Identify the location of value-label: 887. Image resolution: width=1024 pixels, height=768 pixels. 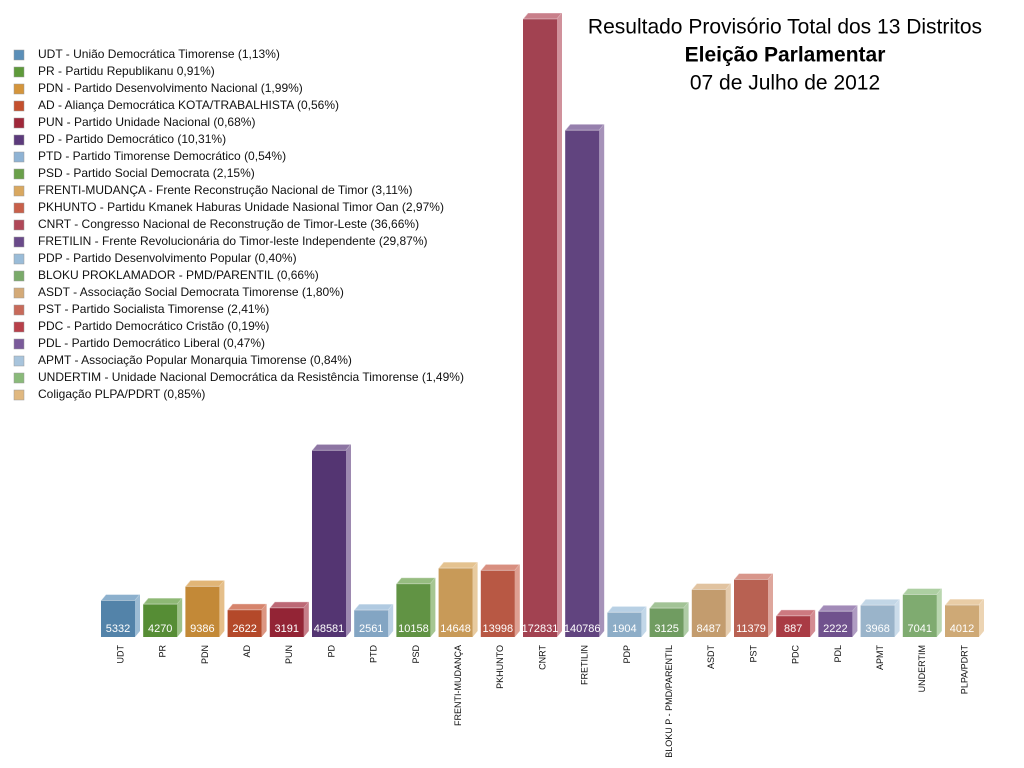
(793, 629).